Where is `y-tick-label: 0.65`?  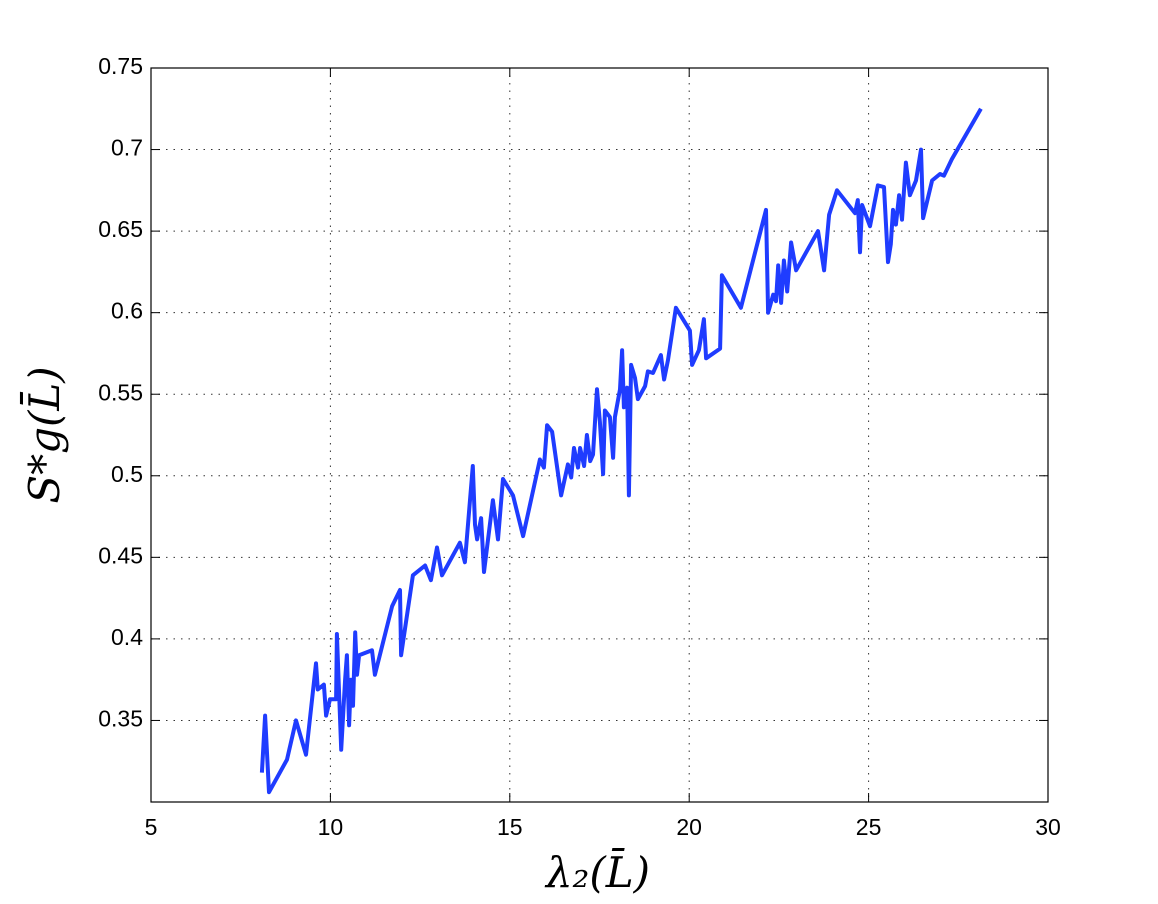 y-tick-label: 0.65 is located at coordinates (120, 229).